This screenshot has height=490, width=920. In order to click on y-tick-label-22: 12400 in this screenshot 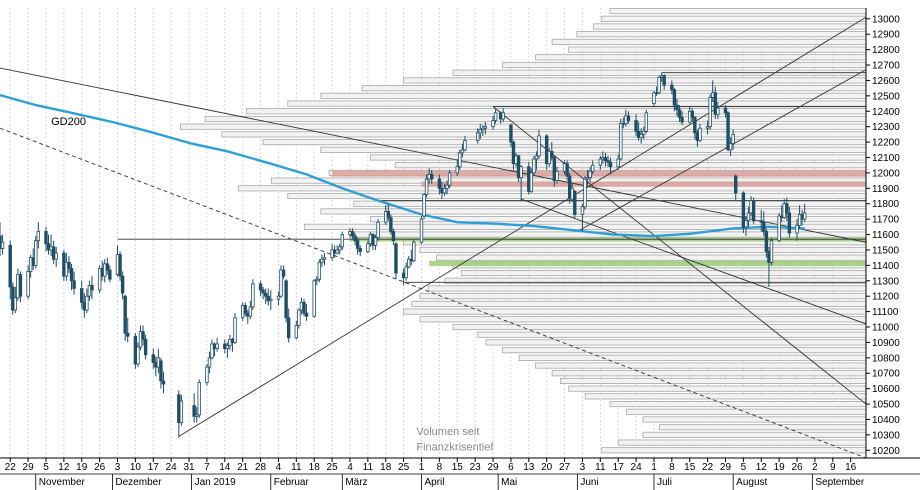, I will do `click(886, 112)`.